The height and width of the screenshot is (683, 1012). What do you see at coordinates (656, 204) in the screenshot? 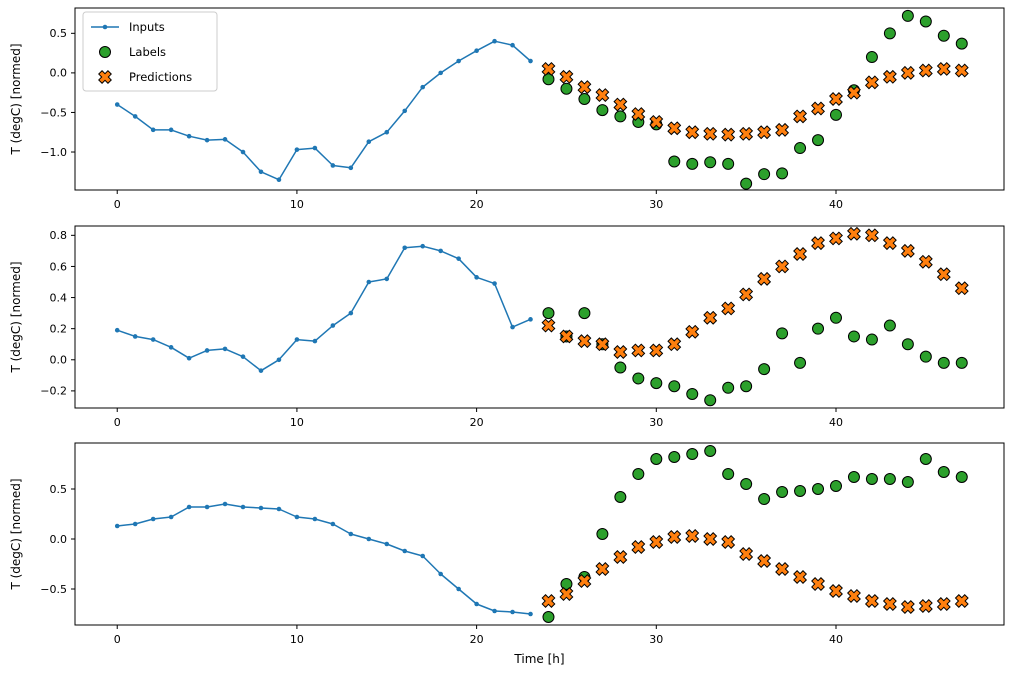
I see `x-tick-label: 30` at bounding box center [656, 204].